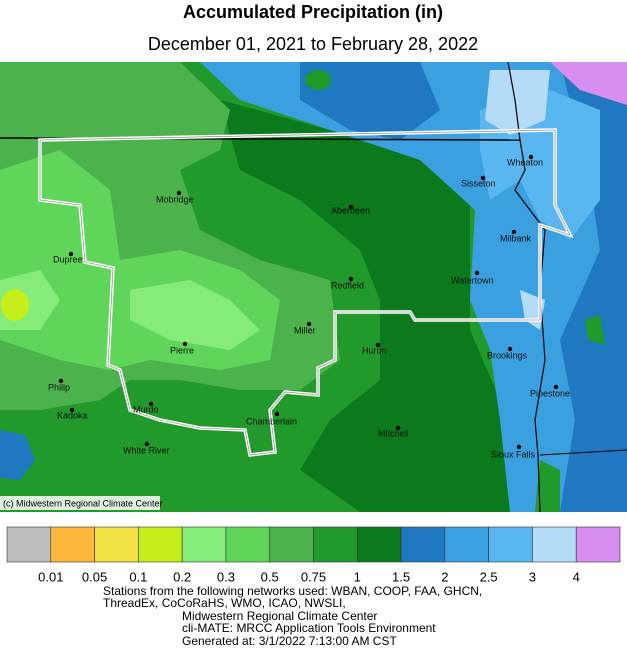 Image resolution: width=627 pixels, height=653 pixels. I want to click on legend: 0.01 0.05 0.1 0.2 0.3 0.5 0.75 1 1.5 2 2.5 3 4, so click(313, 555).